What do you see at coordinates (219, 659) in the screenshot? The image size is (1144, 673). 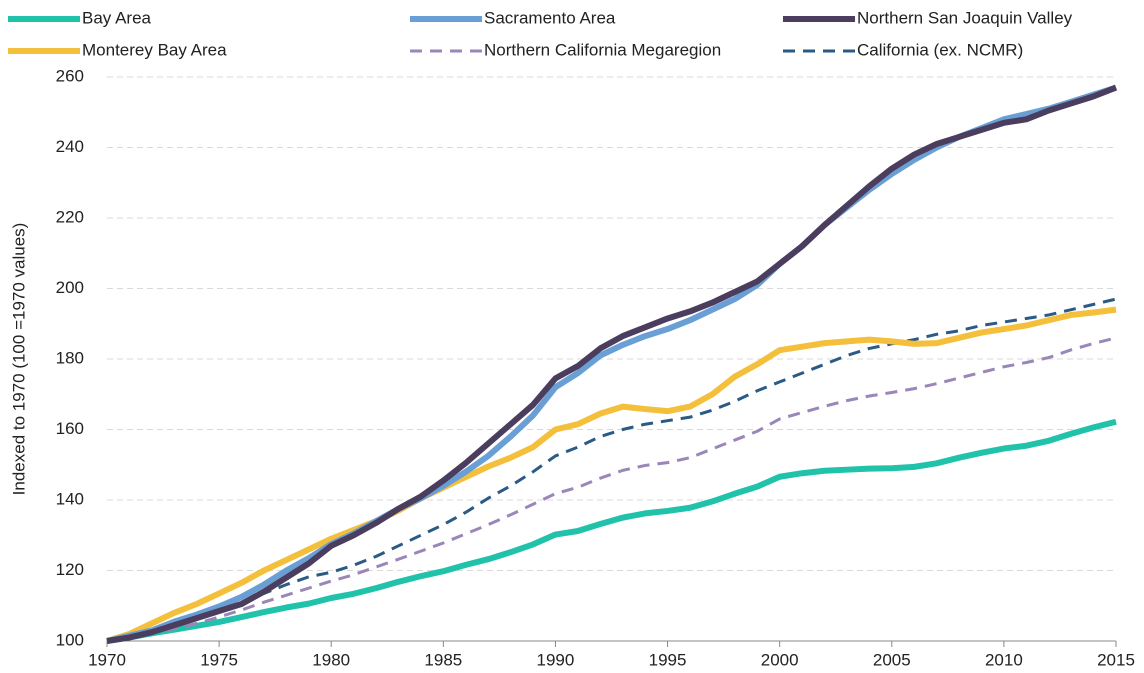 I see `x-tick-label: 1975` at bounding box center [219, 659].